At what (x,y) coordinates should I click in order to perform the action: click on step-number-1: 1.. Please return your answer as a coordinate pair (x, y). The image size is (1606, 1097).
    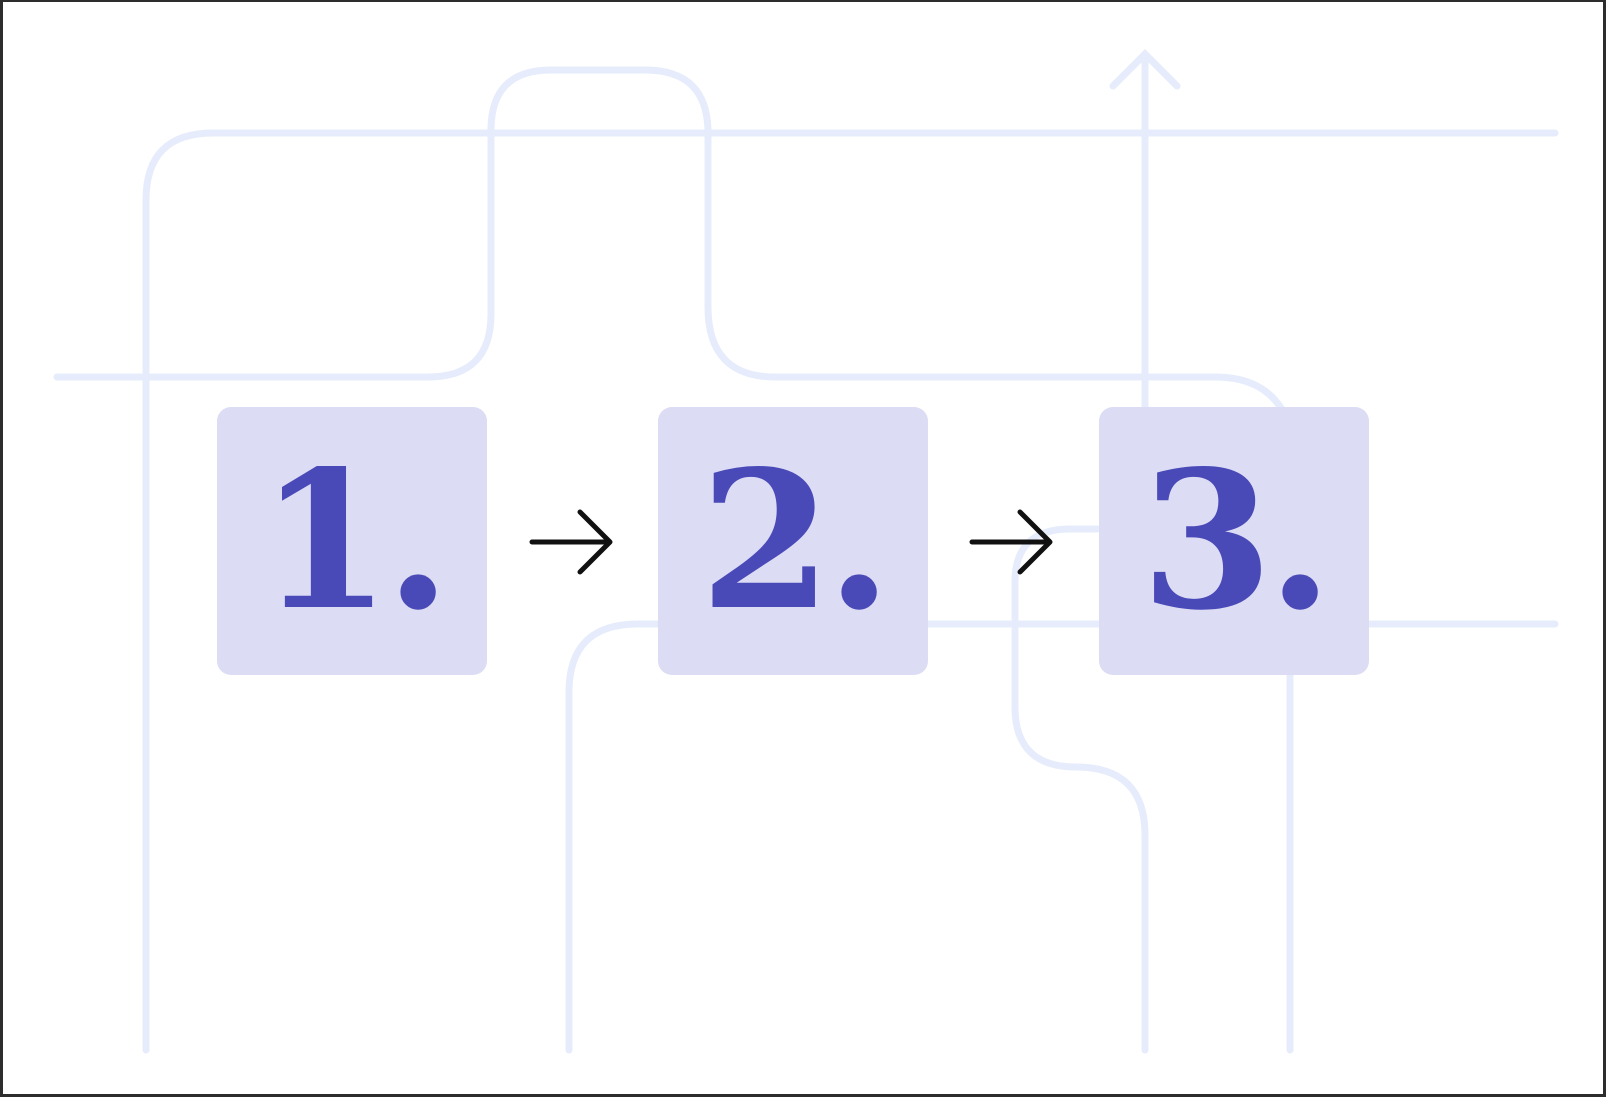
    Looking at the image, I should click on (354, 540).